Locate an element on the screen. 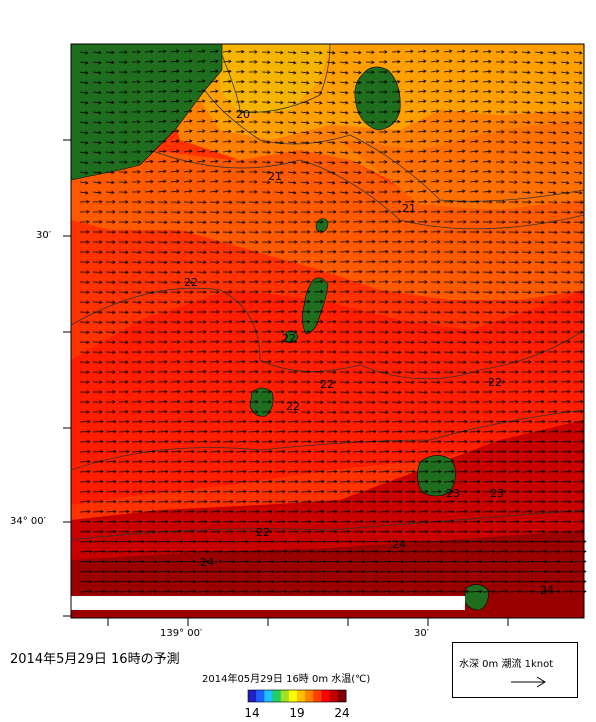 The image size is (596, 722). contour-label: 22 is located at coordinates (327, 384).